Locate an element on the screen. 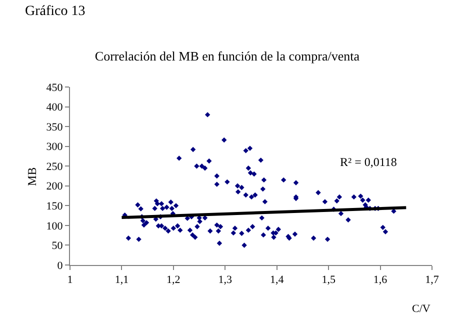 Image resolution: width=452 pixels, height=330 pixels. y-tick-label: 150 is located at coordinates (55, 206).